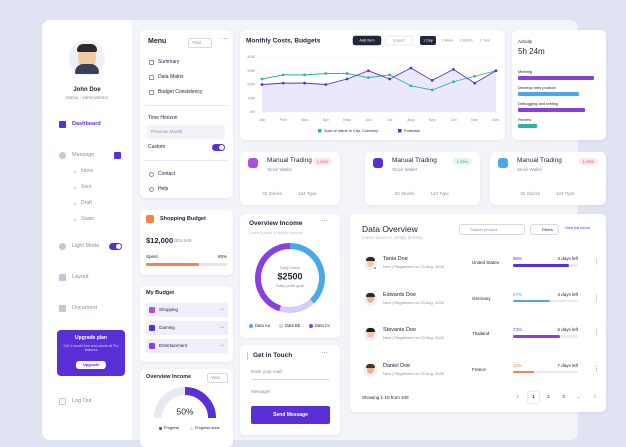  Describe the element at coordinates (578, 228) in the screenshot. I see `report-link: View full report` at that location.